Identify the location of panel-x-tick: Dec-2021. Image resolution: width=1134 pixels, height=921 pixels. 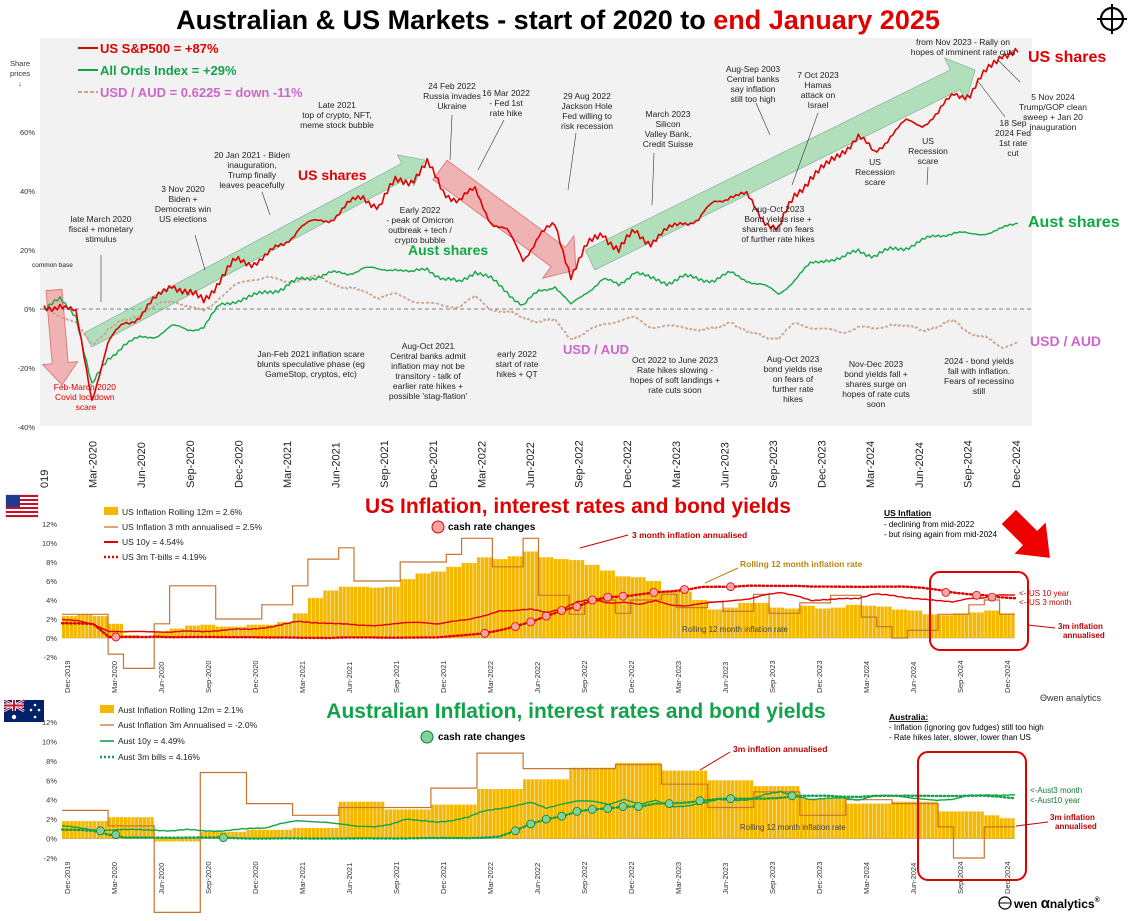
(443, 877).